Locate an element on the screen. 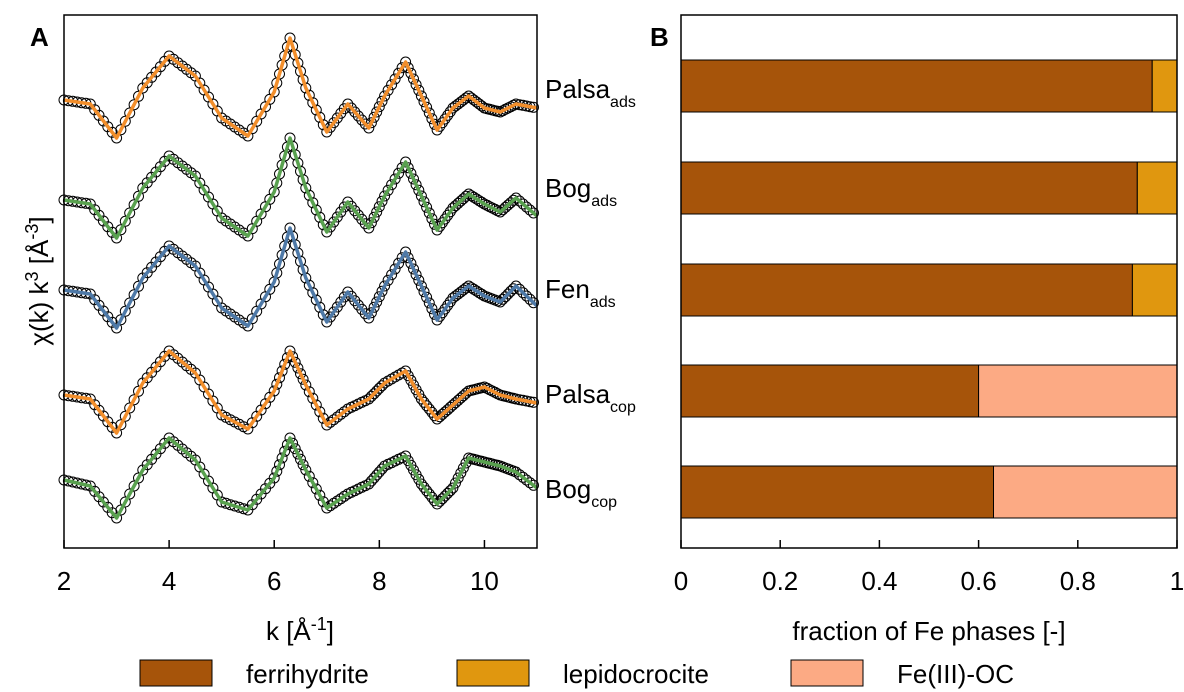 The height and width of the screenshot is (692, 1184). panel-b-x-ticks: 0 0.2 0.4 0.6 0.8 1 is located at coordinates (929, 568).